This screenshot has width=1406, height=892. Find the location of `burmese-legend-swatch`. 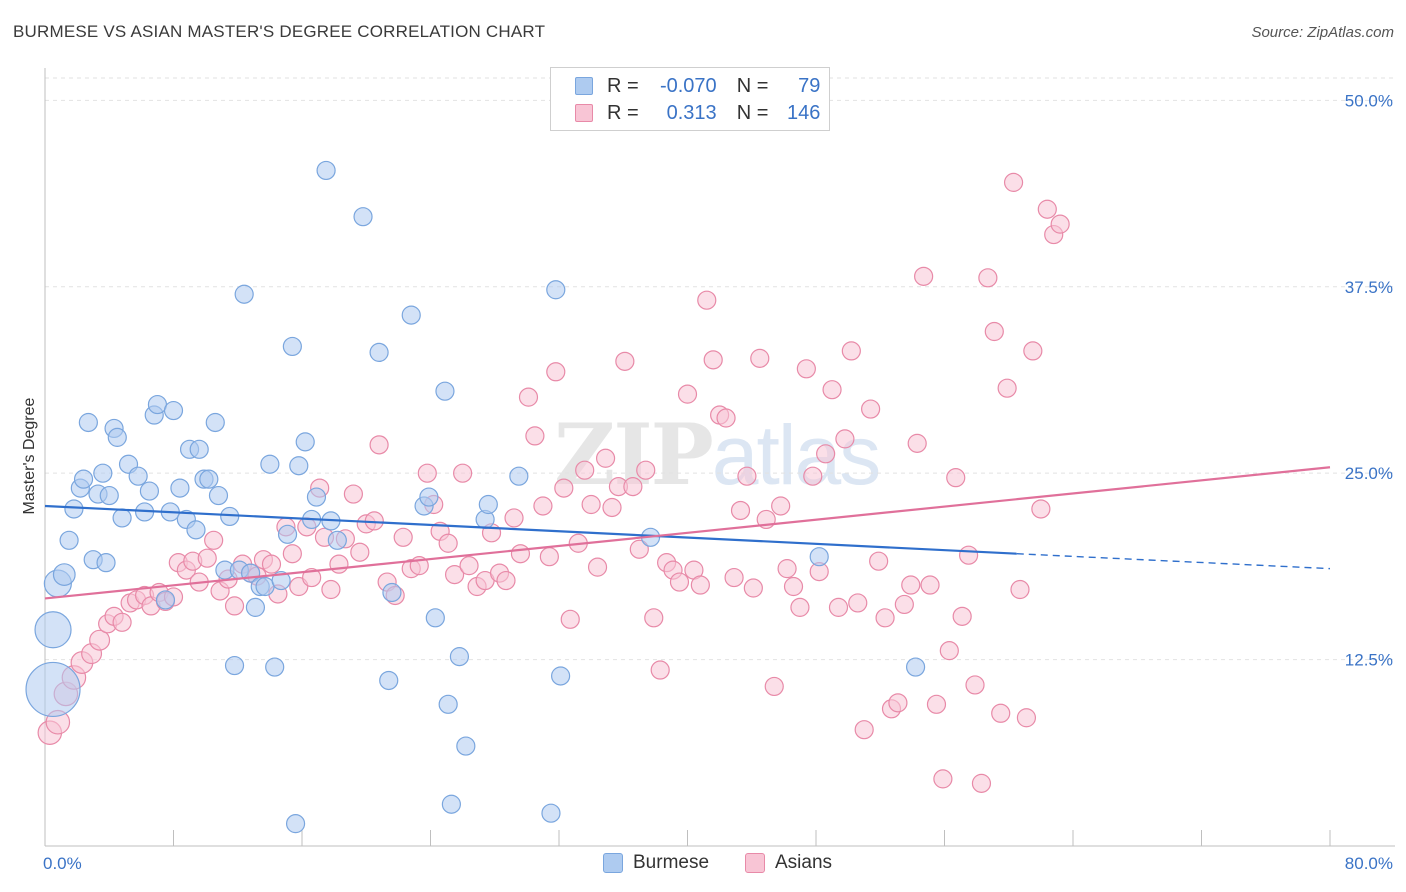

burmese-legend-swatch is located at coordinates (613, 863).